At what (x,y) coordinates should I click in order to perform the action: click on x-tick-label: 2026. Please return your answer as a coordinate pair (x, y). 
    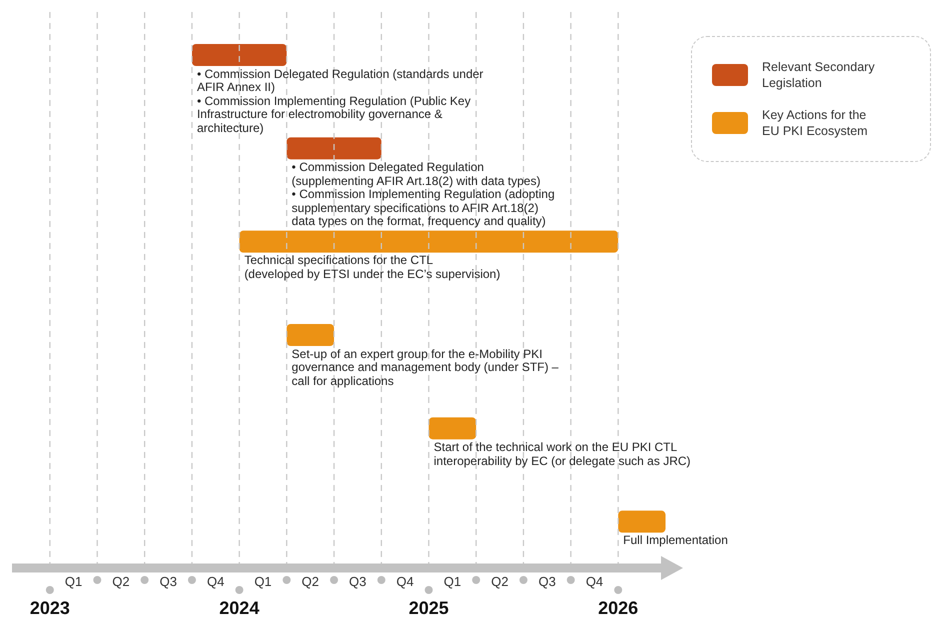
    Looking at the image, I should click on (618, 608).